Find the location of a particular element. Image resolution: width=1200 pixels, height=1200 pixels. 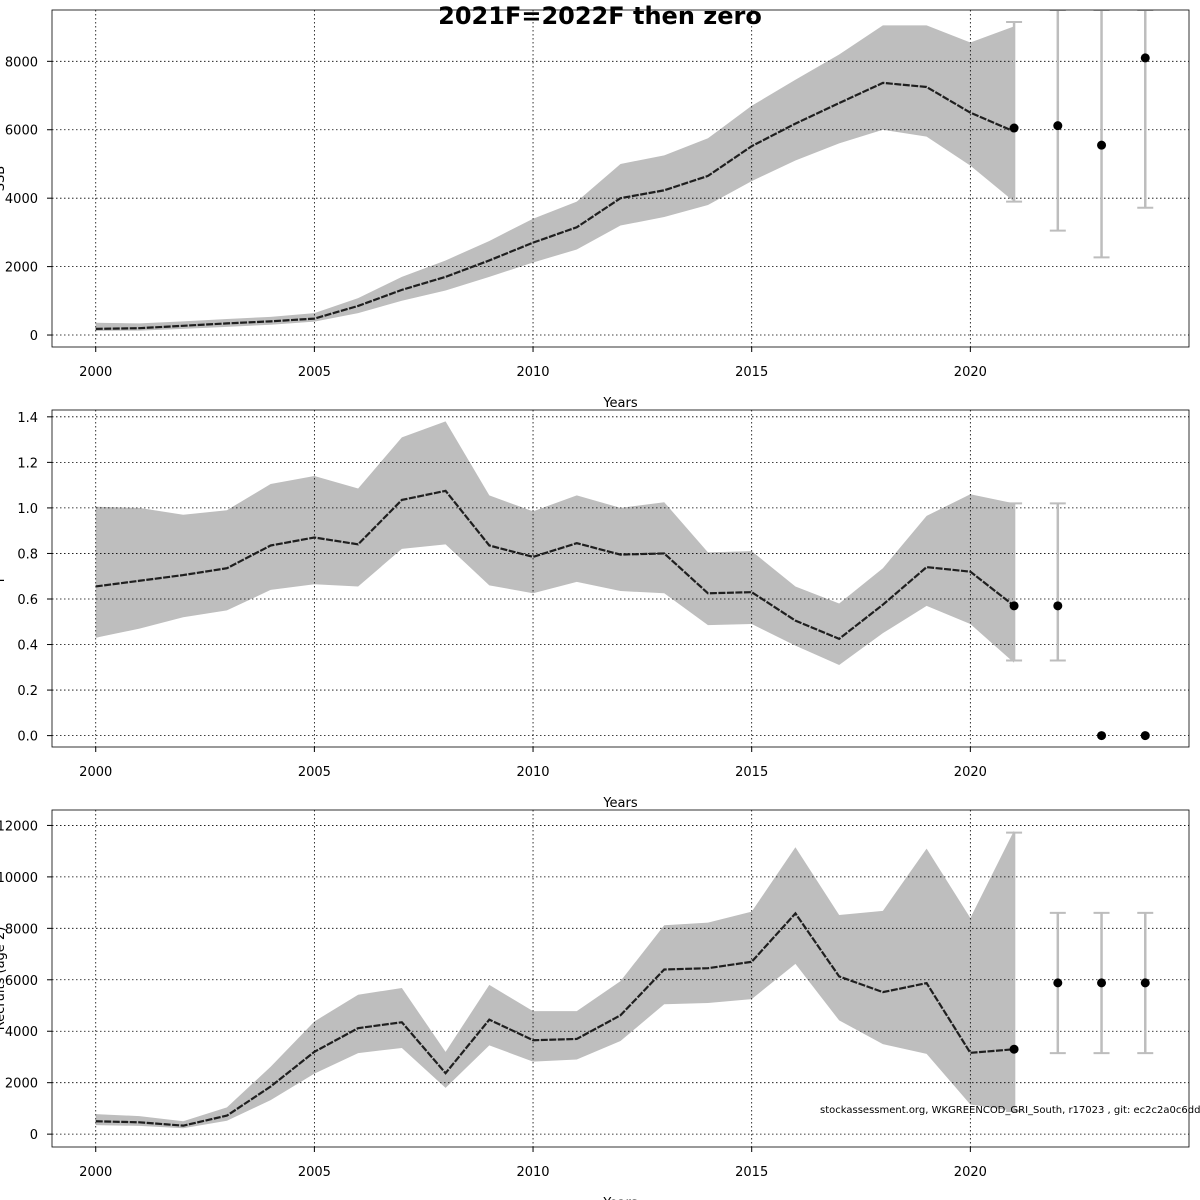

y-tick-label: 1.2 is located at coordinates (27, 463).